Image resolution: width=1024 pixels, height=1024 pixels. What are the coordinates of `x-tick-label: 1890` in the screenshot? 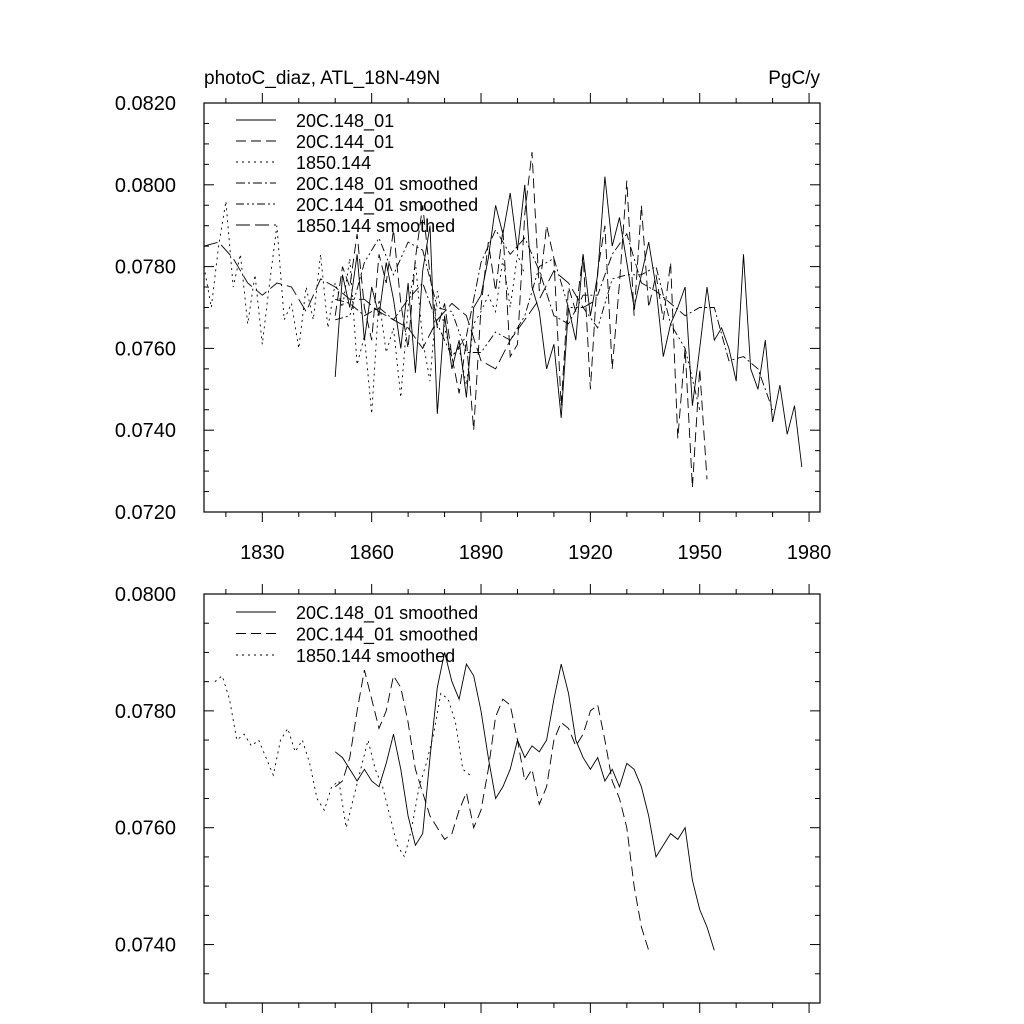 It's located at (481, 553).